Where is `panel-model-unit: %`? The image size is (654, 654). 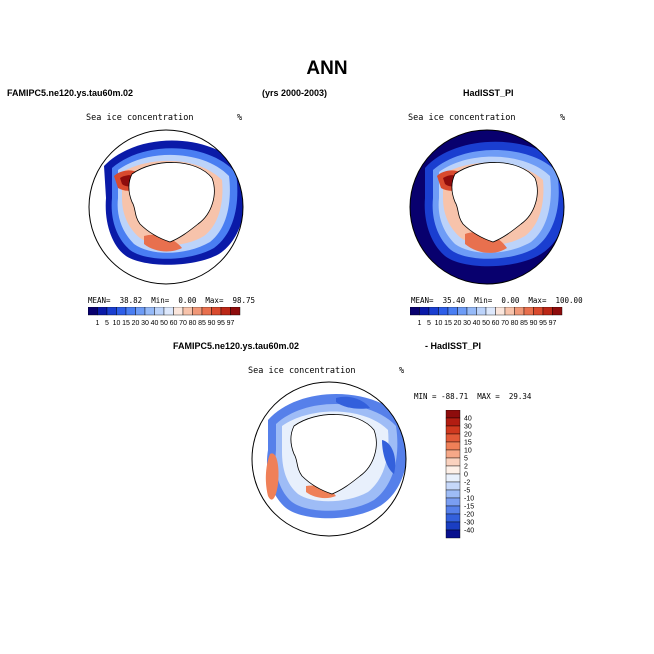 panel-model-unit: % is located at coordinates (240, 118).